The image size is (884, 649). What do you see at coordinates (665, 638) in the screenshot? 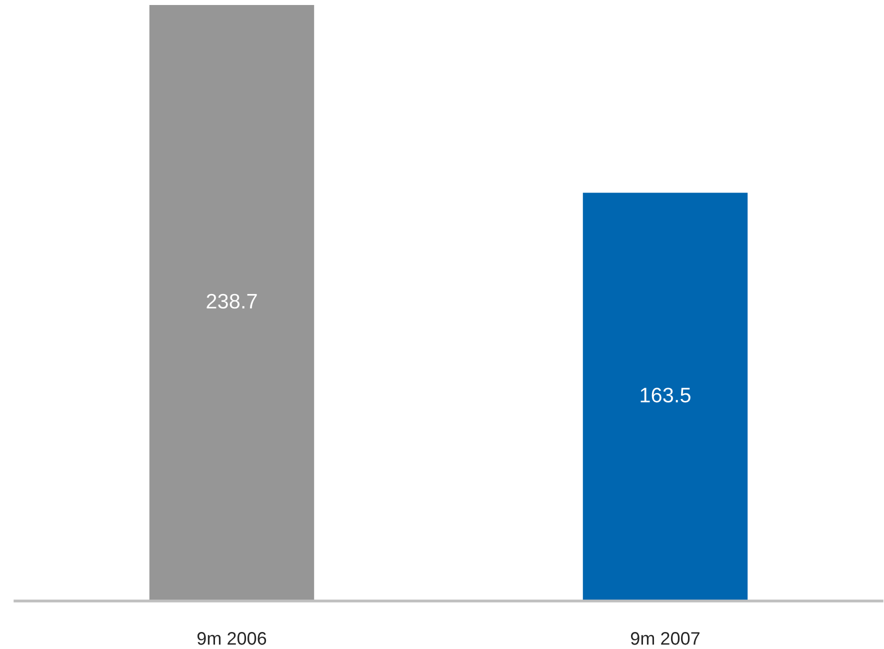
I see `x-tick-label: 9m 2007` at bounding box center [665, 638].